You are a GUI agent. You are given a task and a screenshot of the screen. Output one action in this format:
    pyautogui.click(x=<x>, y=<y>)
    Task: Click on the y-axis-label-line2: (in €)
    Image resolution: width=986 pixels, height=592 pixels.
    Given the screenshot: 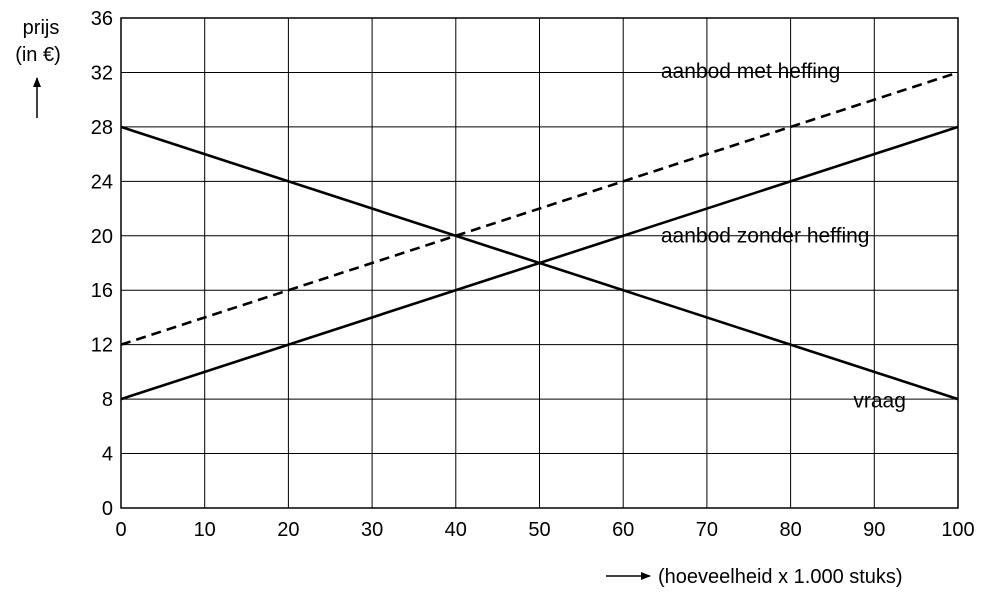 What is the action you would take?
    pyautogui.click(x=38, y=55)
    